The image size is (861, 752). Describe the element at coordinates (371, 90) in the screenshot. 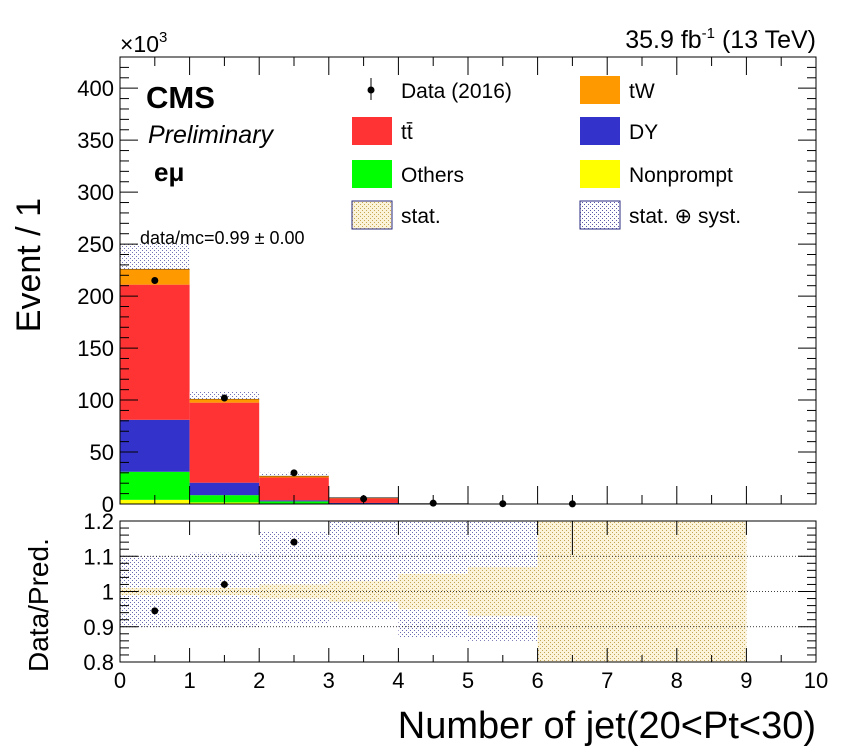

I see `legend-marker-data2016` at that location.